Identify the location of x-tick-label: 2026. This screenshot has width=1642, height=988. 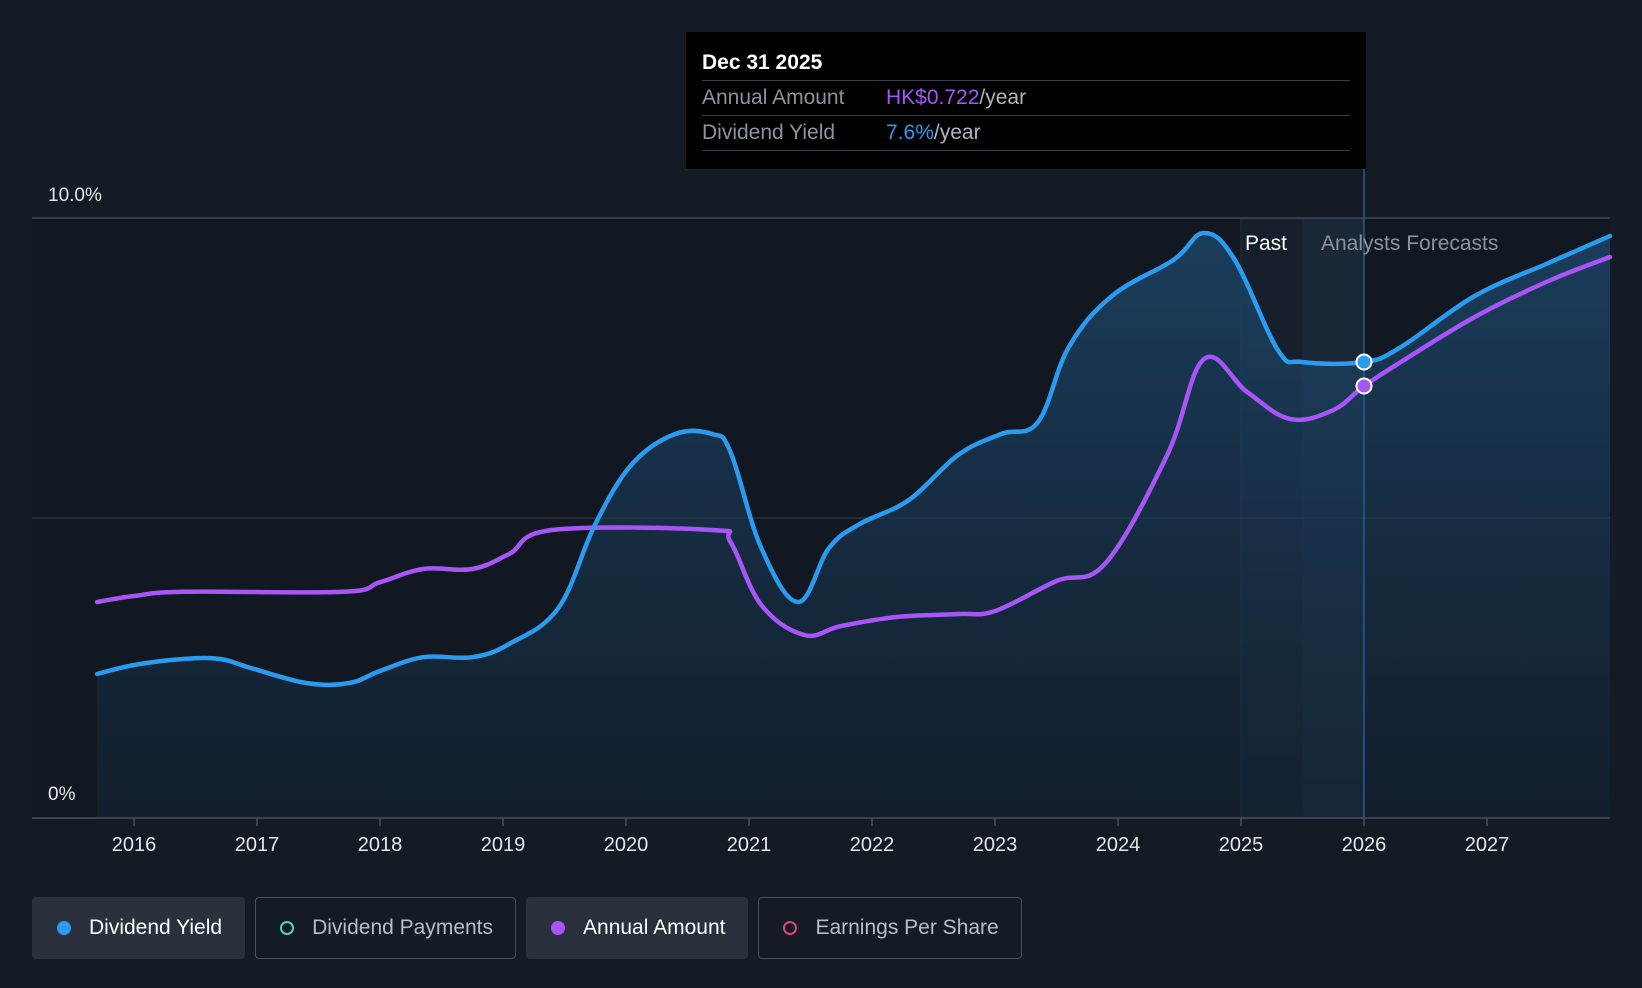
(1364, 845).